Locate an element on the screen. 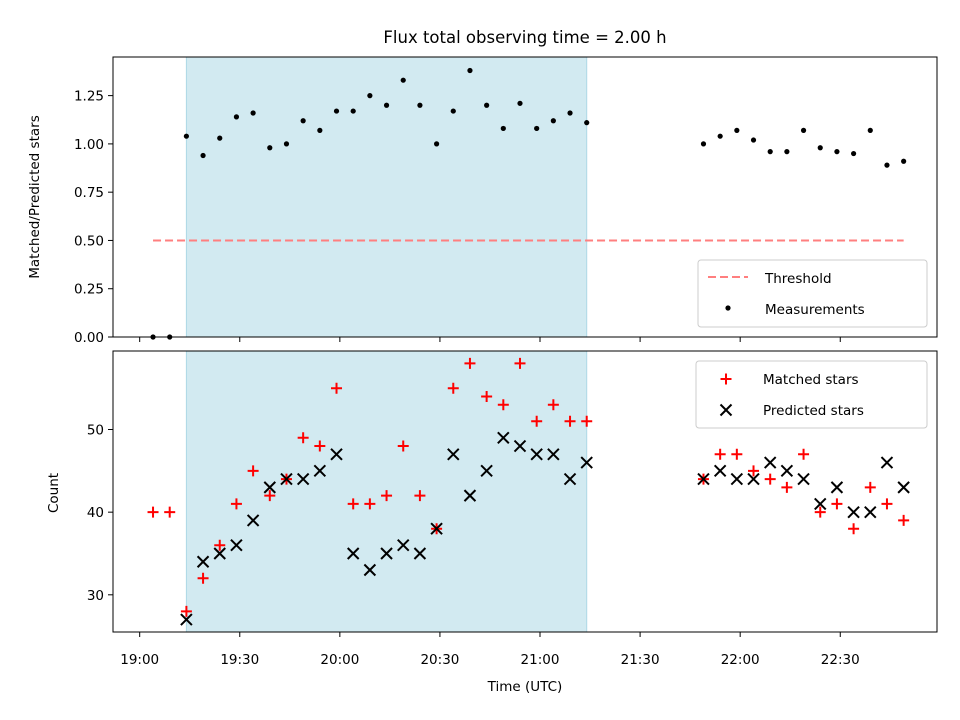 This screenshot has height=720, width=960. x-tick-label: 22:00 is located at coordinates (740, 660).